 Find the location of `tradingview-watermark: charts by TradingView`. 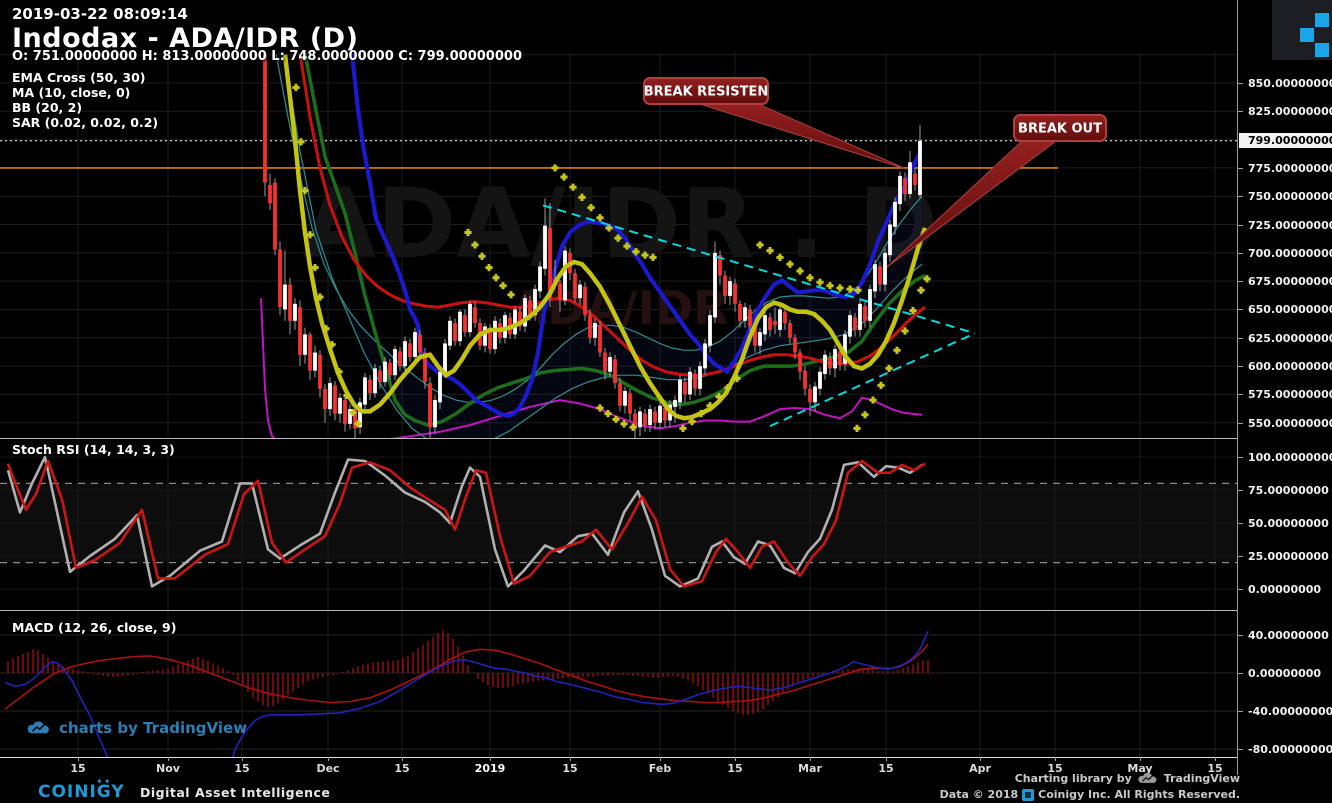

tradingview-watermark: charts by TradingView is located at coordinates (136, 728).